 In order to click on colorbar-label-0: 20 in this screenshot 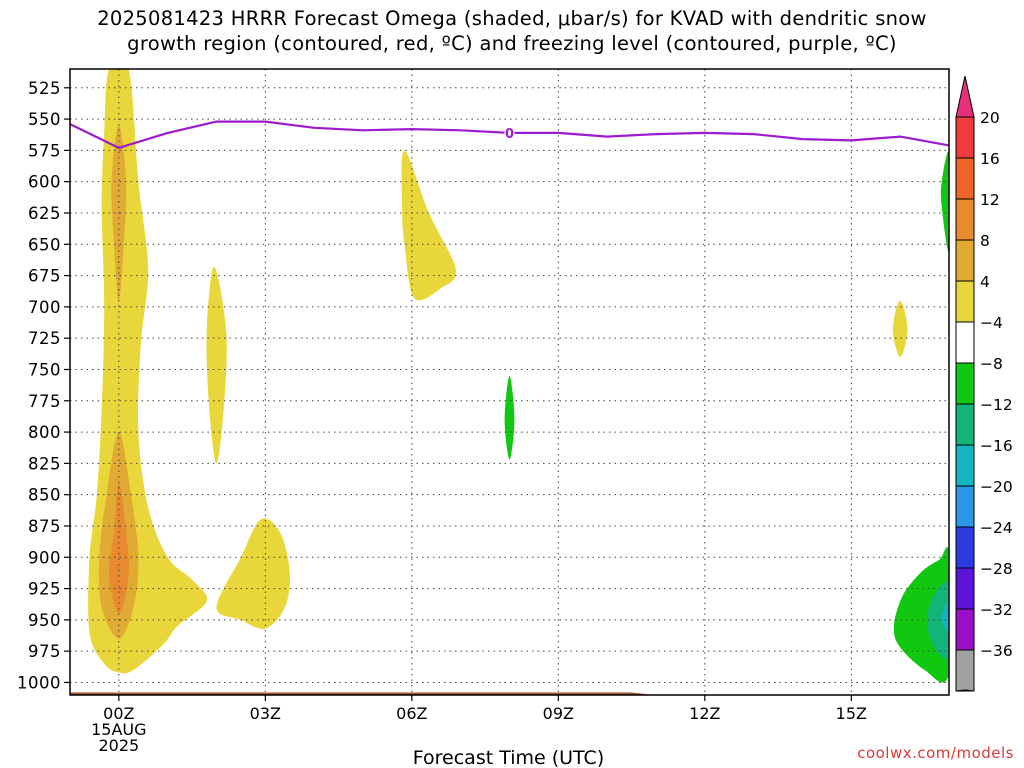, I will do `click(990, 118)`.